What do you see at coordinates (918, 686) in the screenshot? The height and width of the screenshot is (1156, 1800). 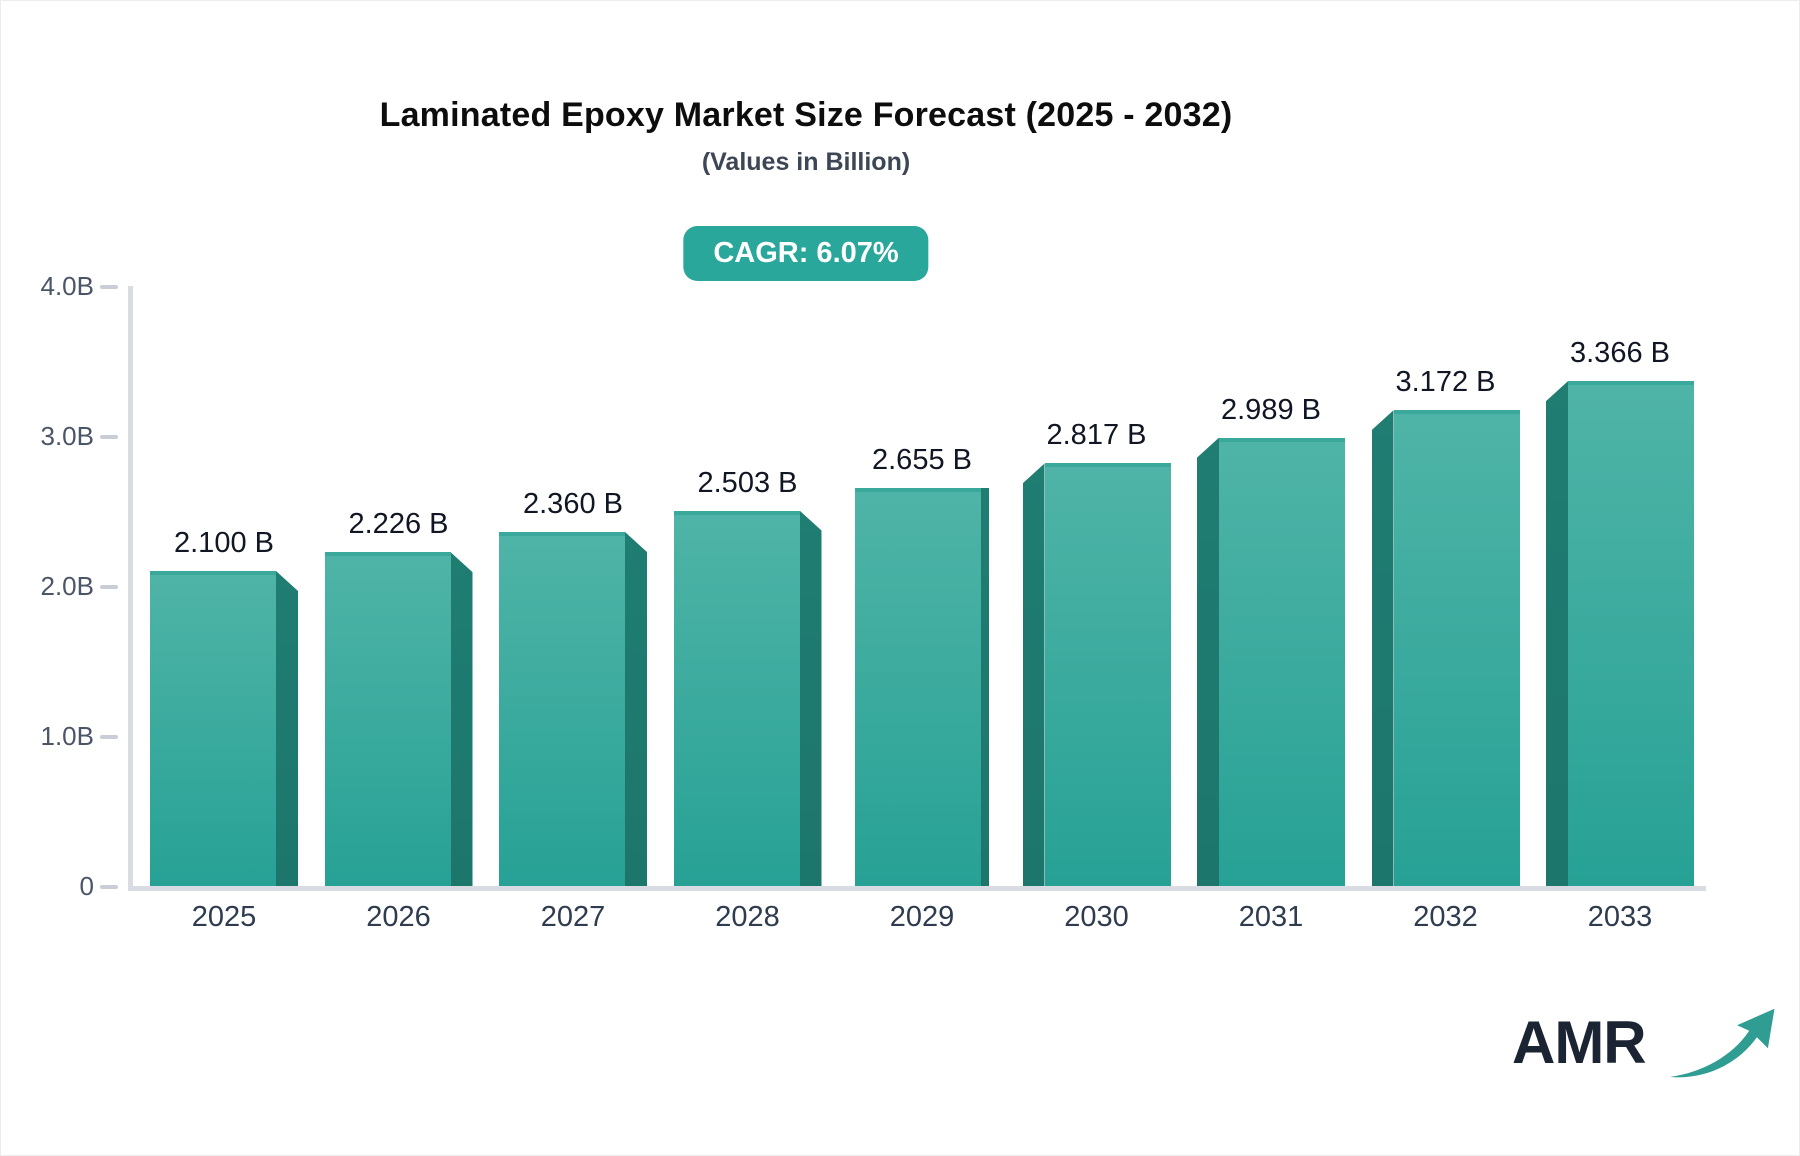 I see `bar-2029` at bounding box center [918, 686].